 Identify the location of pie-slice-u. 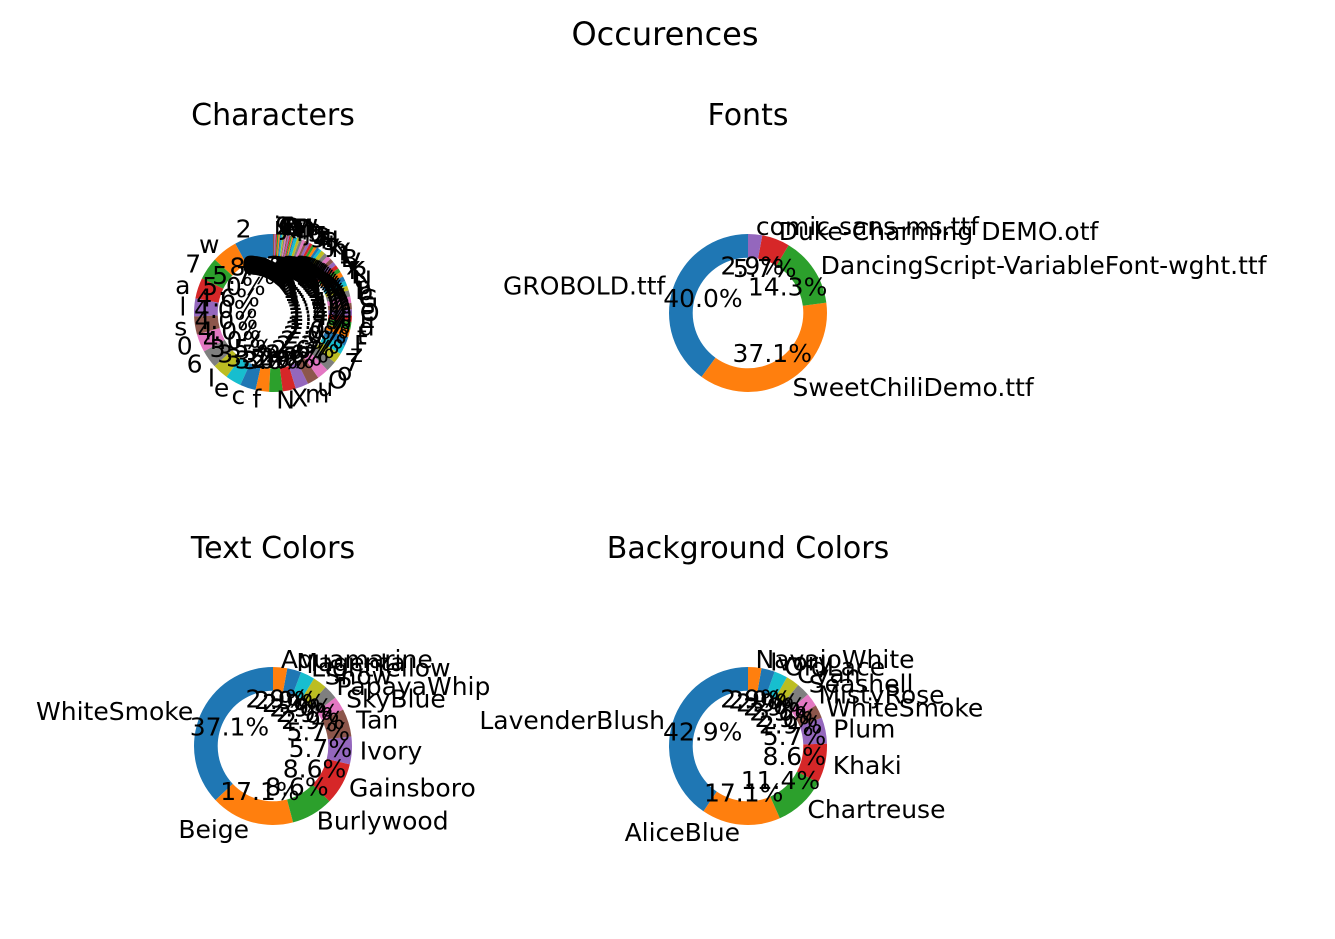
(335, 287).